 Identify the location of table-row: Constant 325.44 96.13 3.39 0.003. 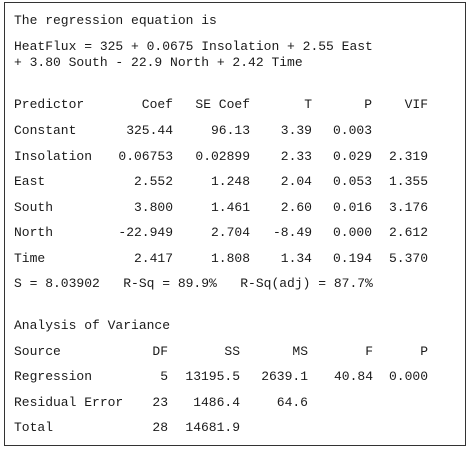
(235, 131).